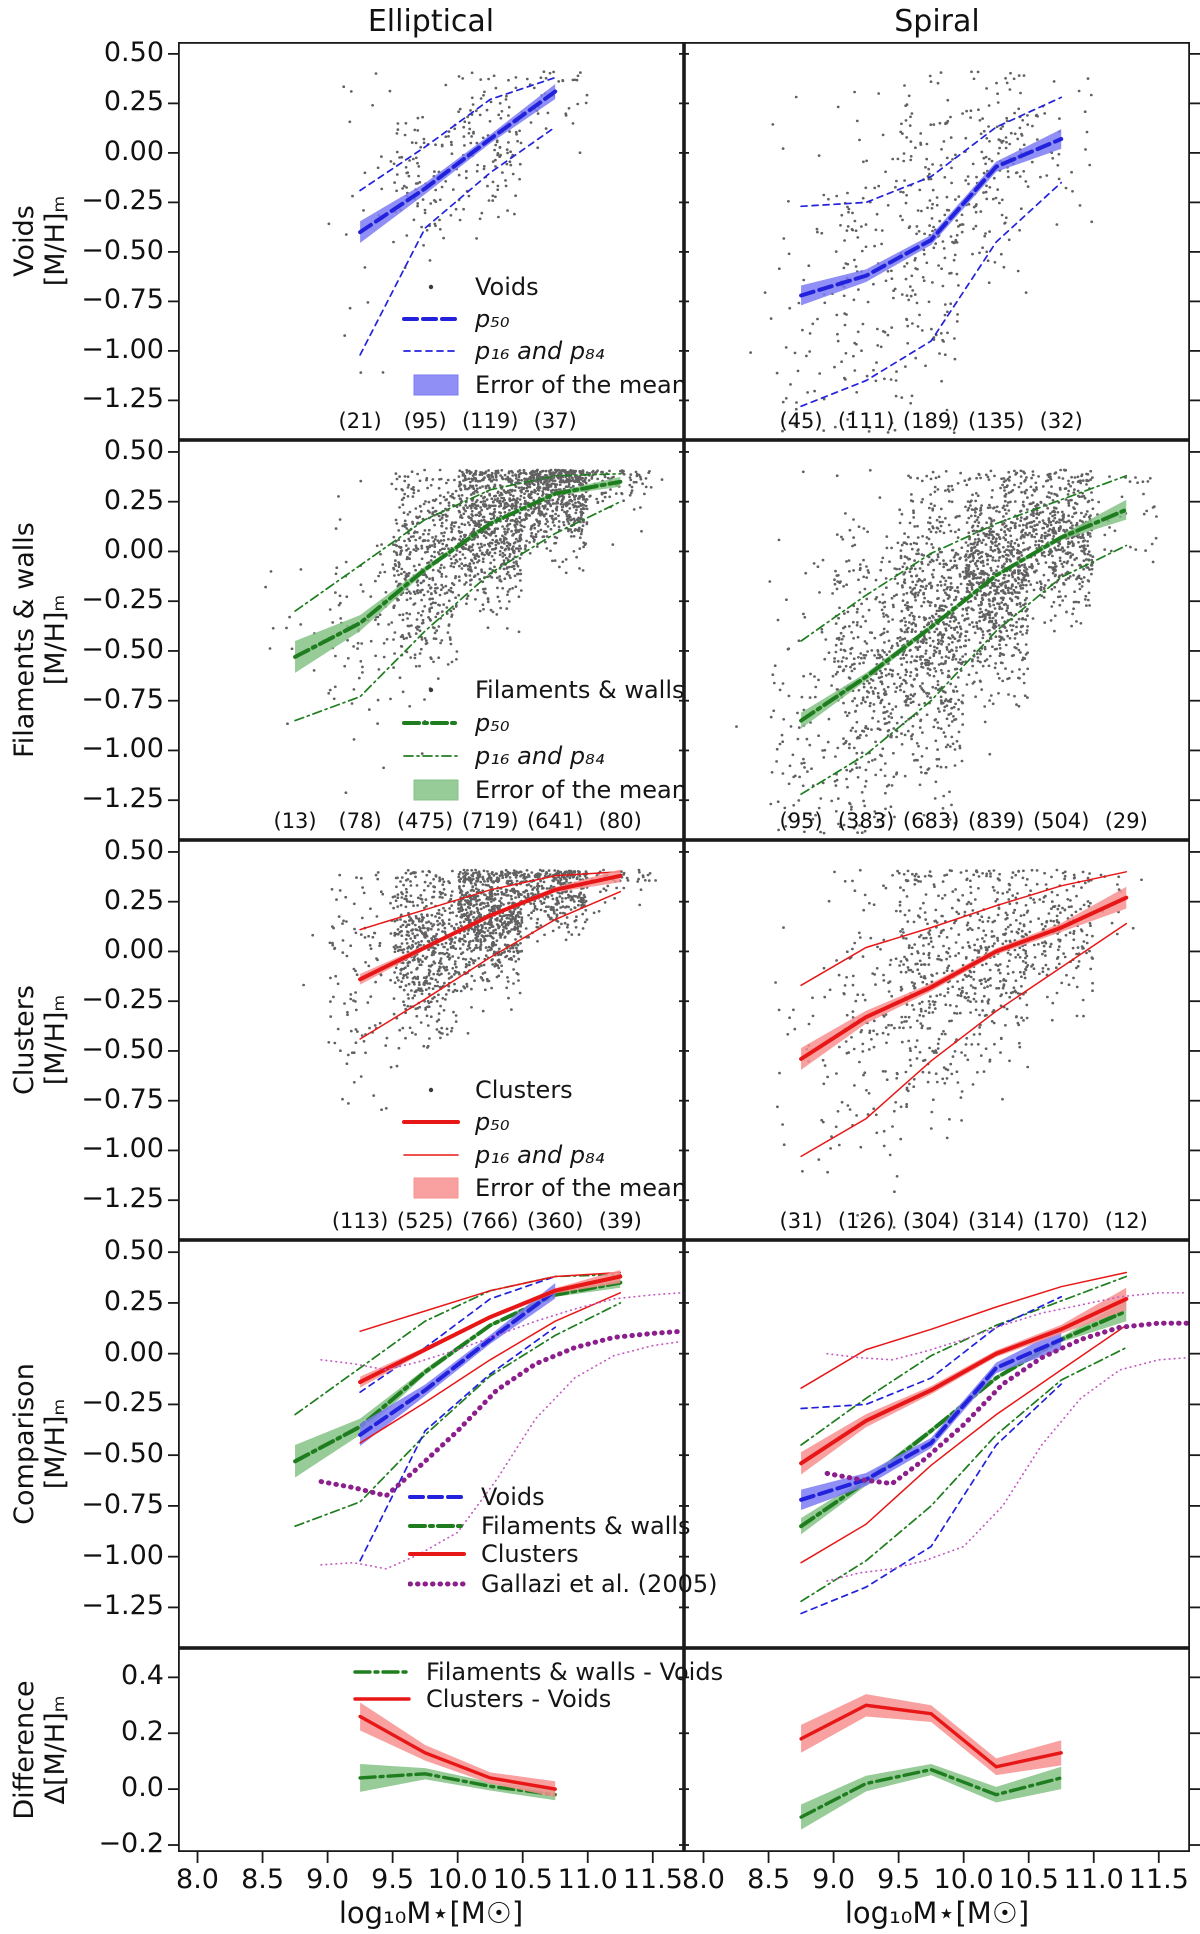  I want to click on voids-p50-line, so click(458, 162).